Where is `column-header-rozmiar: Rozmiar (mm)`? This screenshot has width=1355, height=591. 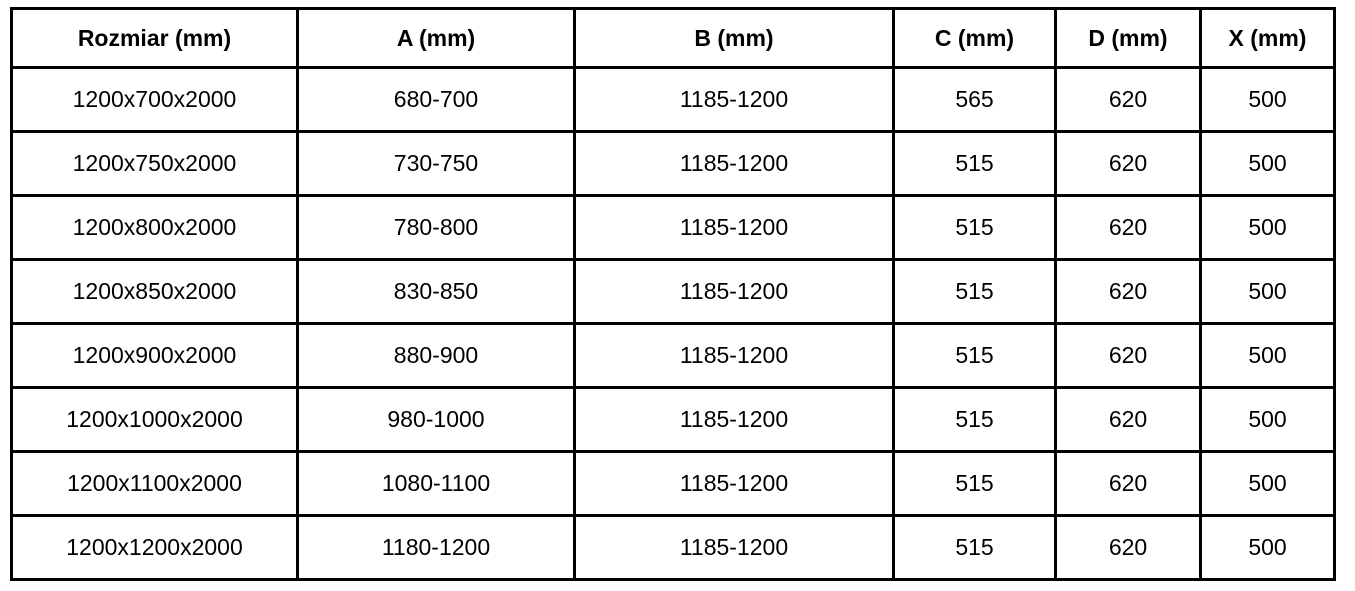 column-header-rozmiar: Rozmiar (mm) is located at coordinates (154, 38).